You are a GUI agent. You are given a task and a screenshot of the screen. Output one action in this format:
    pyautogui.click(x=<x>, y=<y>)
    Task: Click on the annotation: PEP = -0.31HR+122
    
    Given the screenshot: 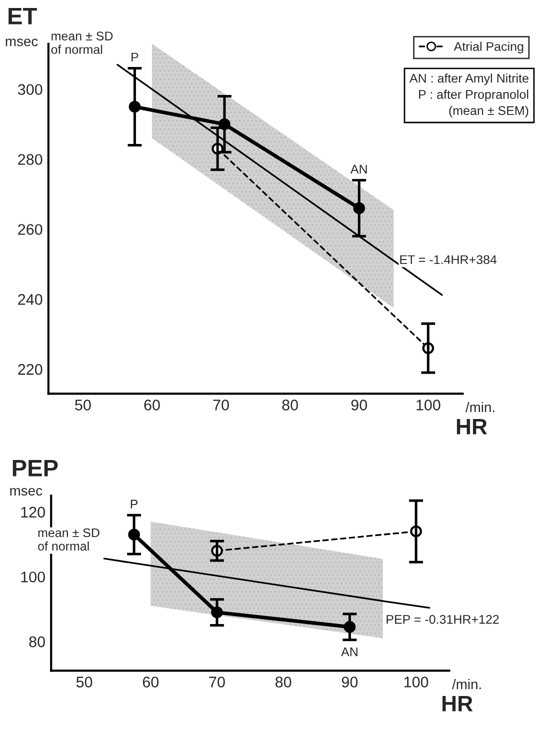 What is the action you would take?
    pyautogui.click(x=442, y=619)
    